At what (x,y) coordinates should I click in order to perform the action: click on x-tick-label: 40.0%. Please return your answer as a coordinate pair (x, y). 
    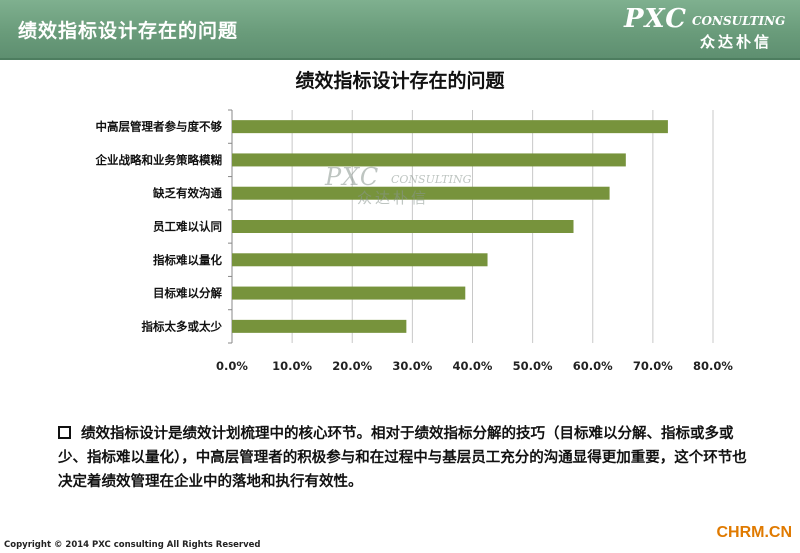
    Looking at the image, I should click on (473, 366).